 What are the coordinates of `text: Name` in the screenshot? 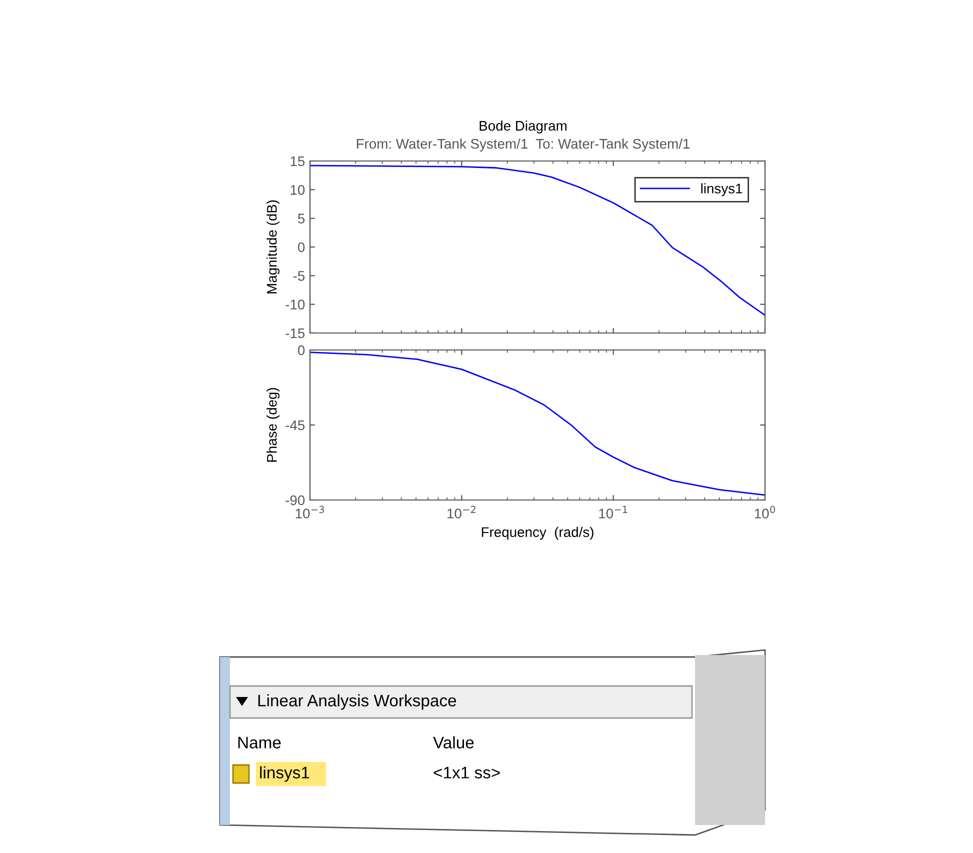 It's located at (259, 742).